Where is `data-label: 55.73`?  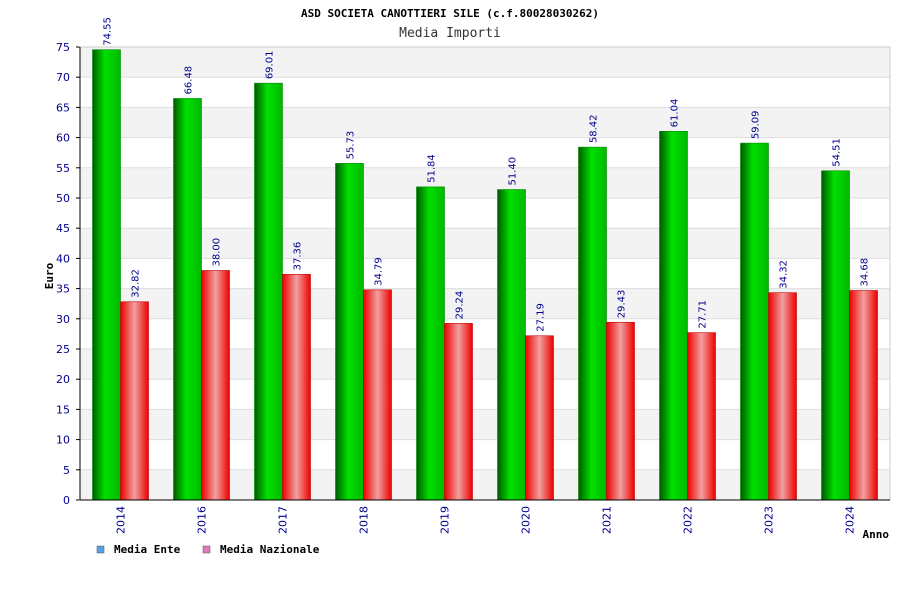
data-label: 55.73 is located at coordinates (351, 145).